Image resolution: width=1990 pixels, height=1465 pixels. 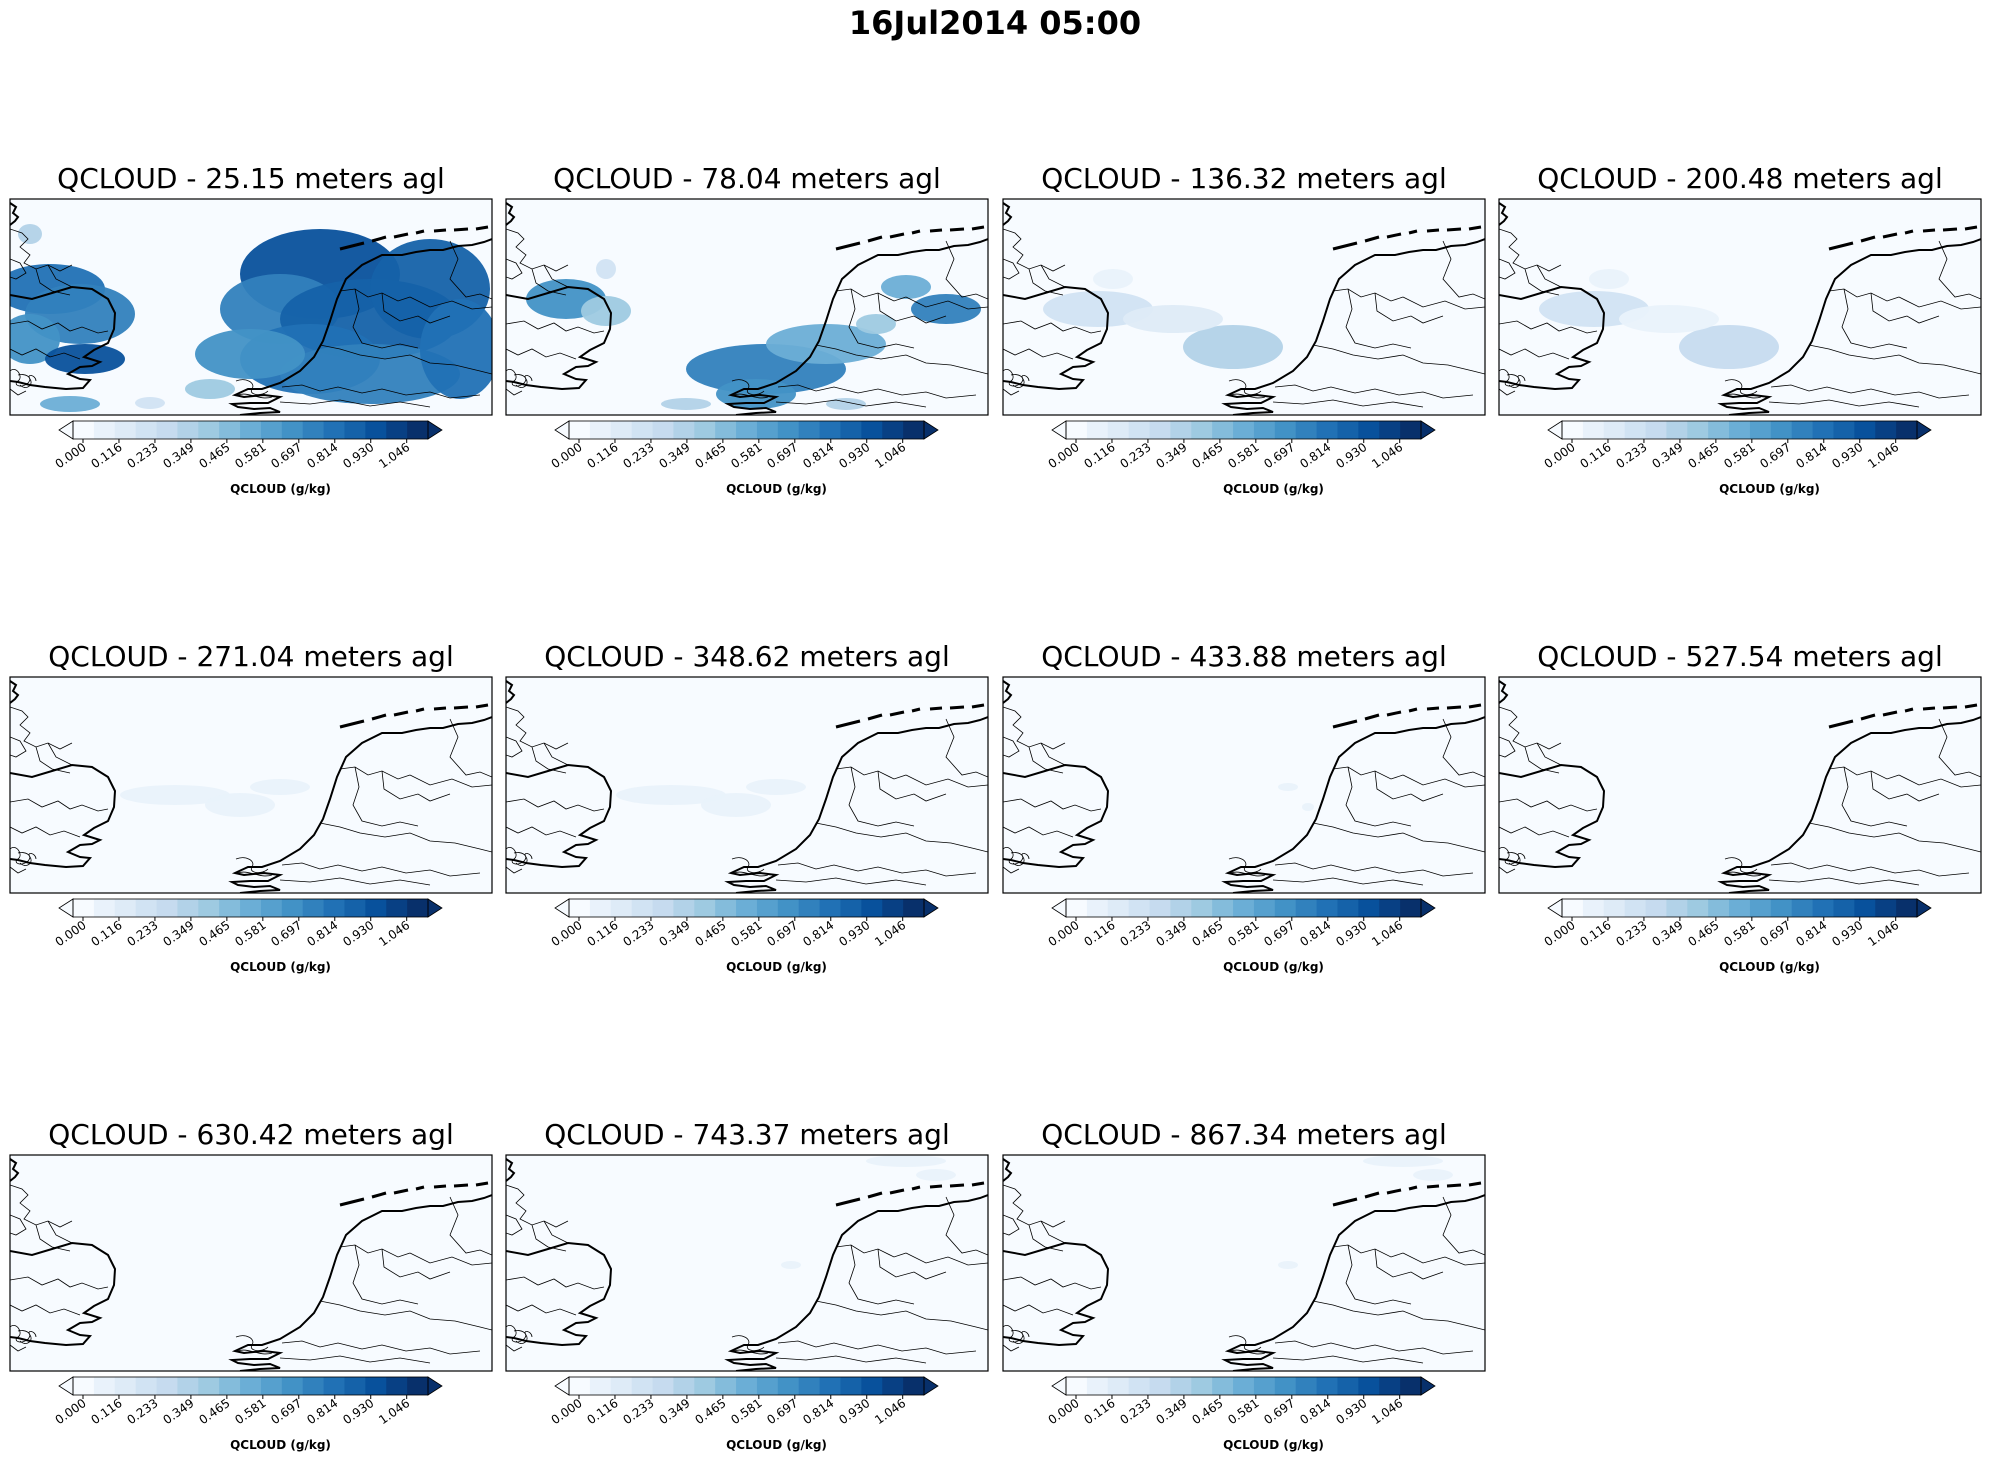 What do you see at coordinates (562, 1386) in the screenshot?
I see `colorbar-extend-low` at bounding box center [562, 1386].